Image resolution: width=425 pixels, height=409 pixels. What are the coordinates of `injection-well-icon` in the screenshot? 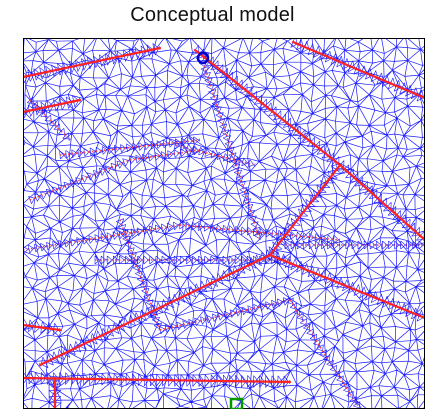 It's located at (203, 58).